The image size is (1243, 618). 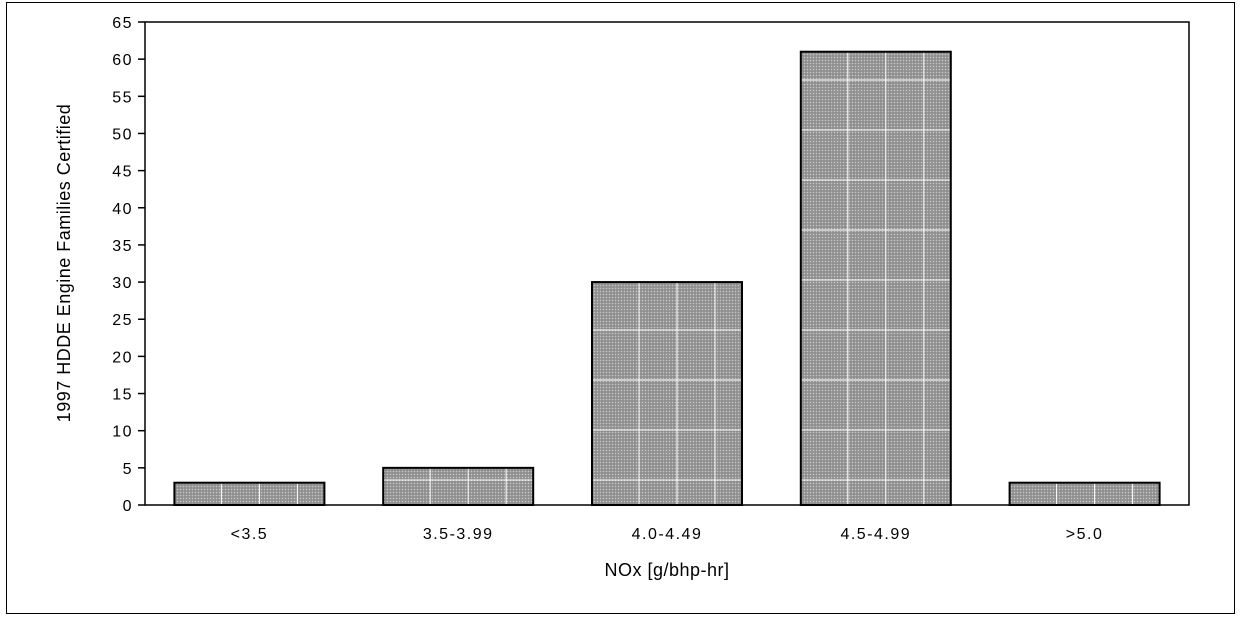 I want to click on y-axis-title: 1997 HDDE Engine Families Certified, so click(x=64, y=263).